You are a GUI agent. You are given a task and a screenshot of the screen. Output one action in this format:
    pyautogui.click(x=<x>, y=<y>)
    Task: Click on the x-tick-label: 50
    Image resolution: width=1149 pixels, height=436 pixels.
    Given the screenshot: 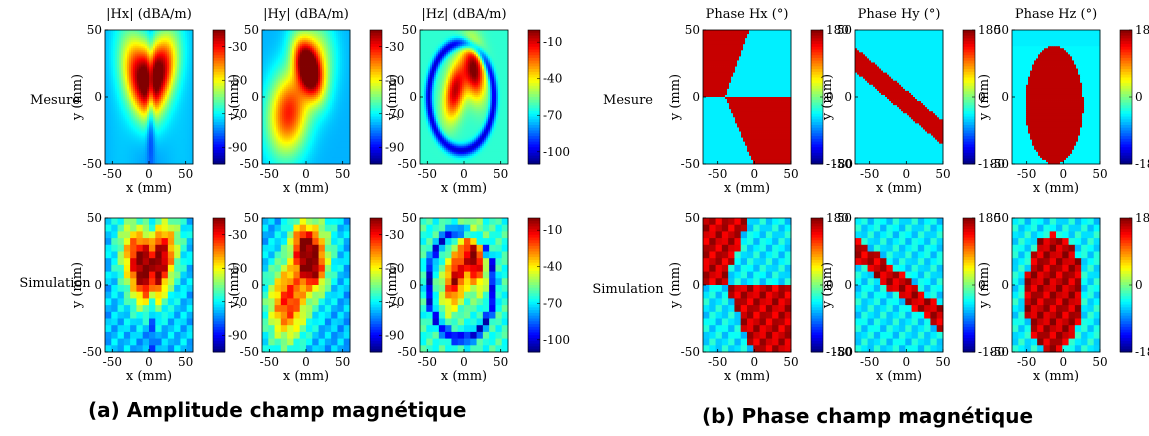 What is the action you would take?
    pyautogui.click(x=185, y=174)
    